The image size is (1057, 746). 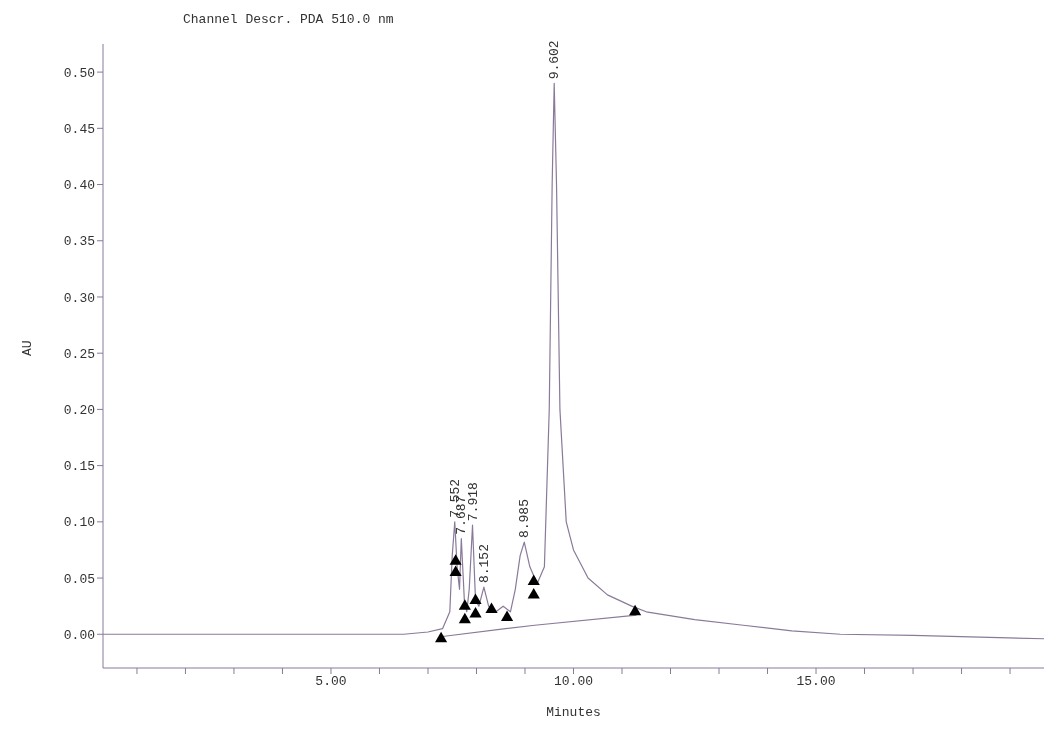 What do you see at coordinates (573, 712) in the screenshot?
I see `x-axis-title: Minutes` at bounding box center [573, 712].